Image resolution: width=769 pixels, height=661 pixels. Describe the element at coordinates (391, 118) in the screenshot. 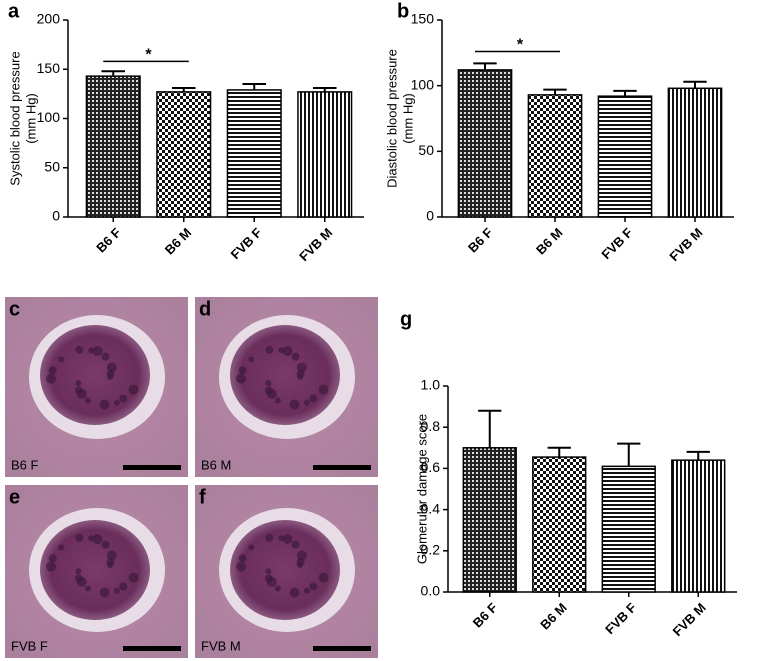

I see `y-axis-label: Diastolic blood pressure` at that location.